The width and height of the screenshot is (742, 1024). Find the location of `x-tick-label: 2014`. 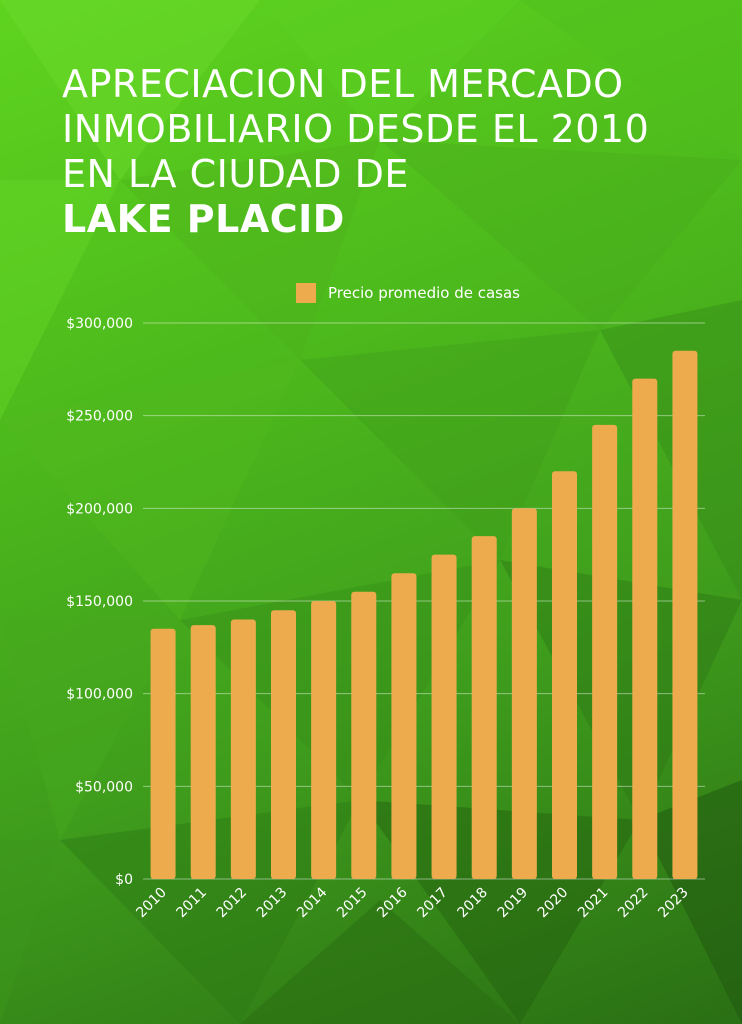

x-tick-label: 2014 is located at coordinates (312, 902).